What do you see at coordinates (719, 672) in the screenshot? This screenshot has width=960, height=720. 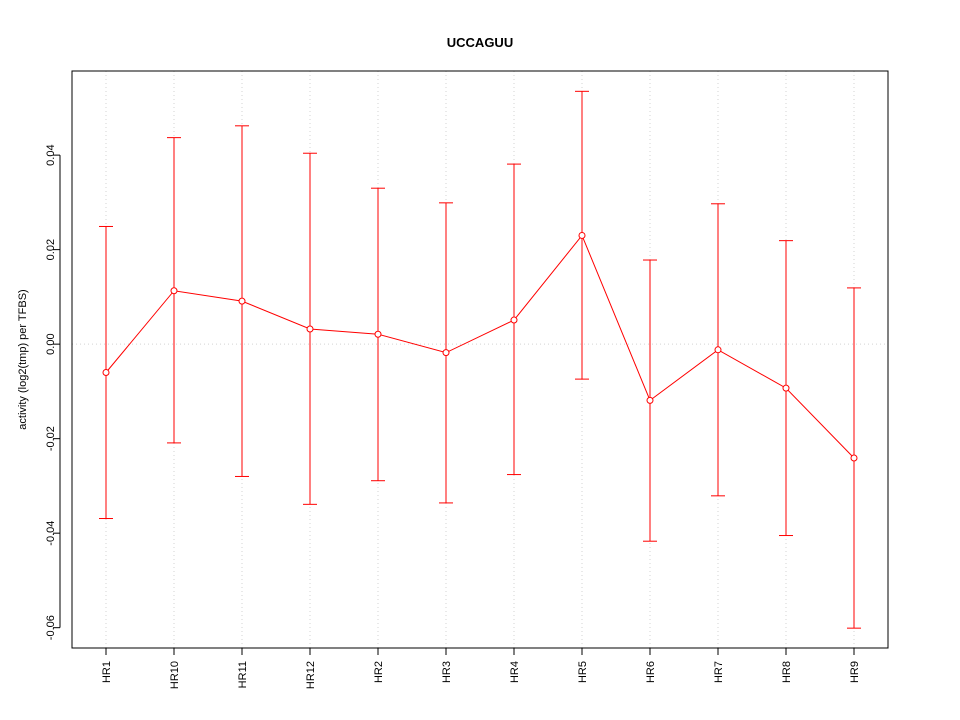 I see `x-tick-label: HR7` at bounding box center [719, 672].